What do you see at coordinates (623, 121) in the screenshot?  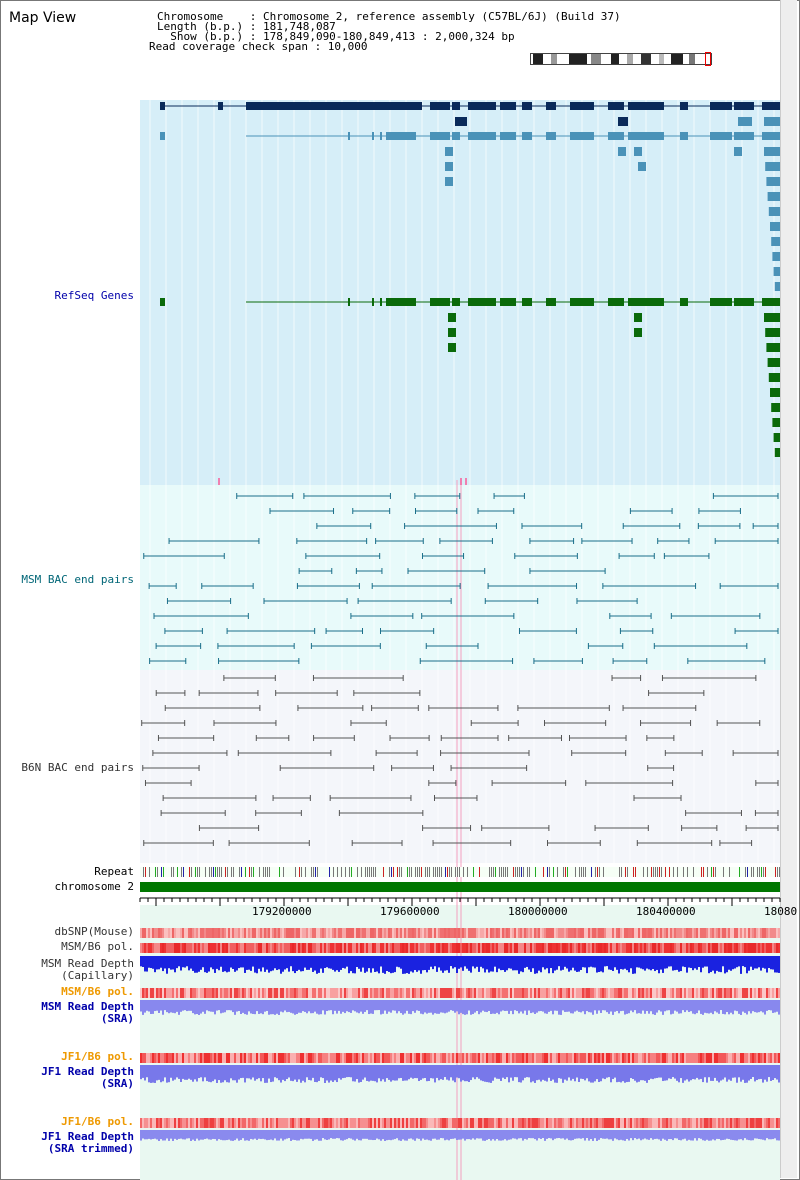 I see `gene-exon` at bounding box center [623, 121].